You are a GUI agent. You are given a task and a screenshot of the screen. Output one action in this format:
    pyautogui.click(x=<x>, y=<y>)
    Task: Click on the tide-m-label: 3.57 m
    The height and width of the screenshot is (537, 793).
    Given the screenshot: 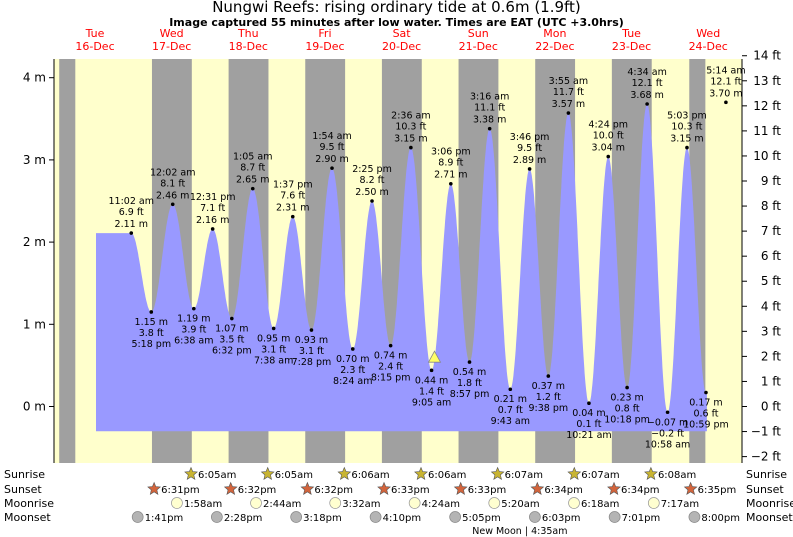 What is the action you would take?
    pyautogui.click(x=568, y=104)
    